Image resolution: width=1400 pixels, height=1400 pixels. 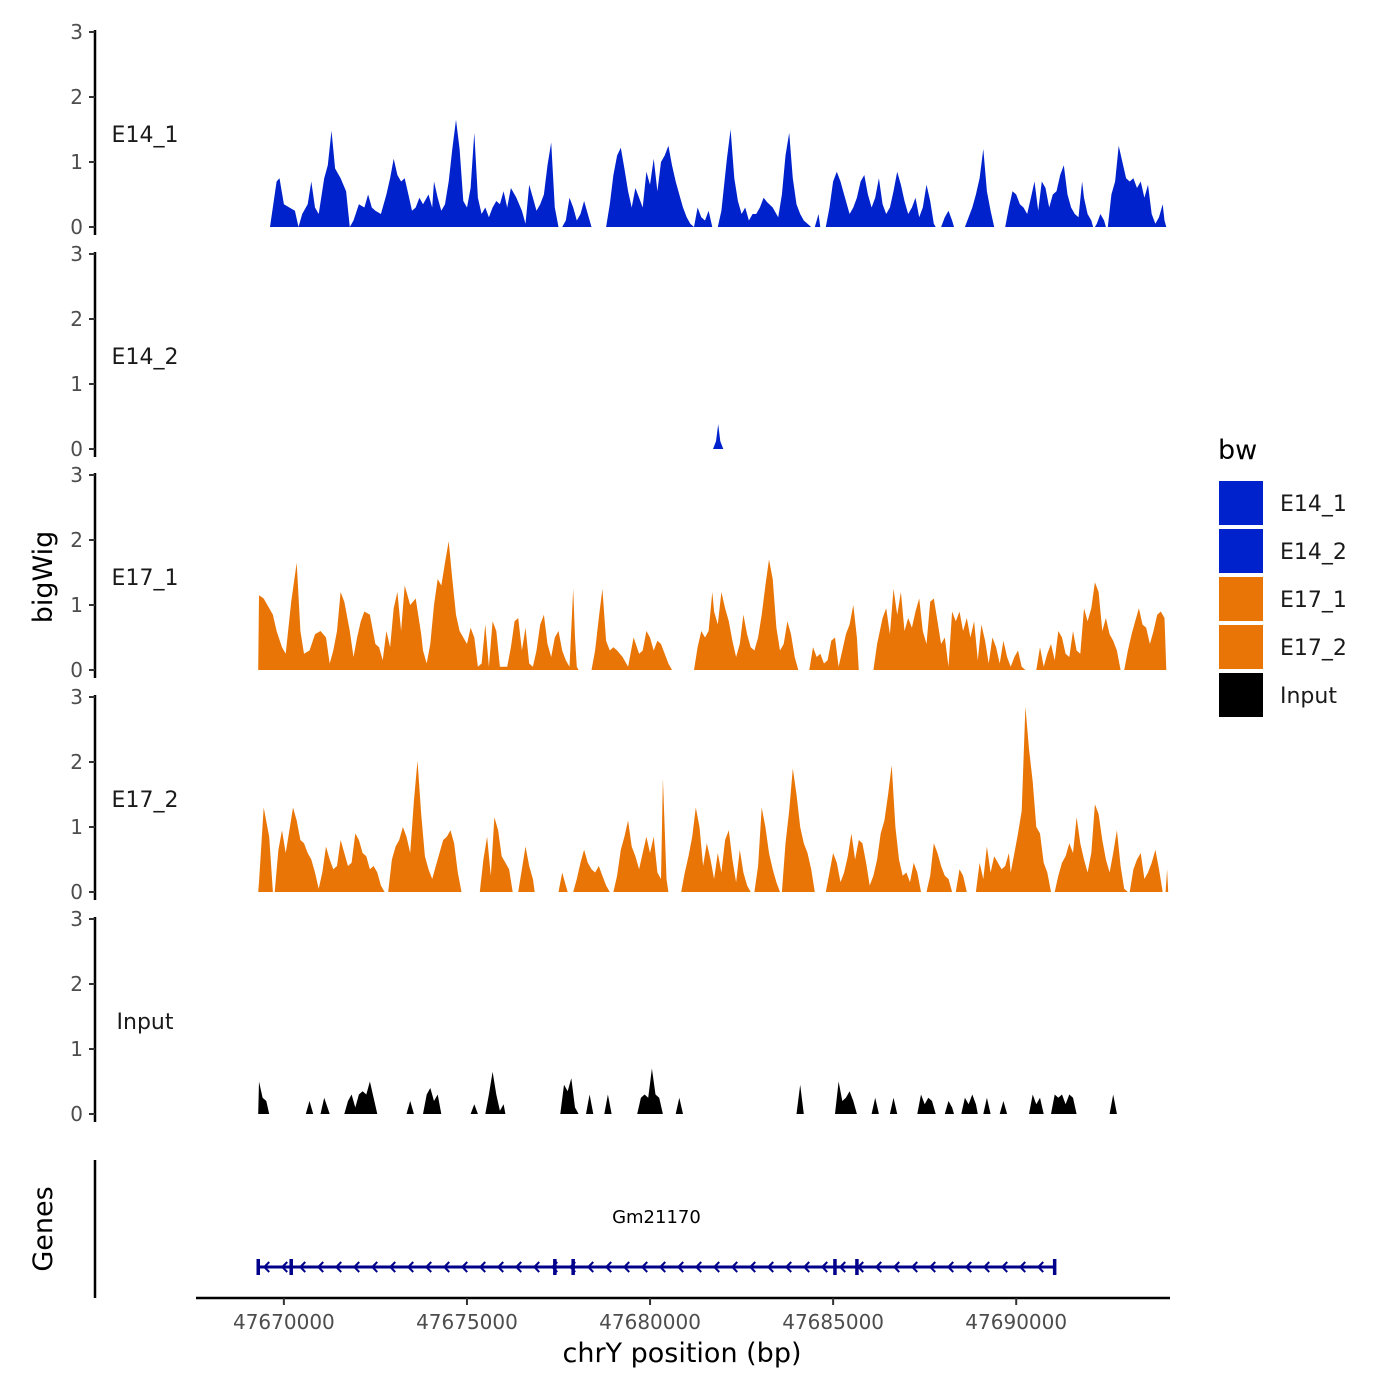 I want to click on y-tick-label-e17-1-0: 0, so click(x=76, y=670).